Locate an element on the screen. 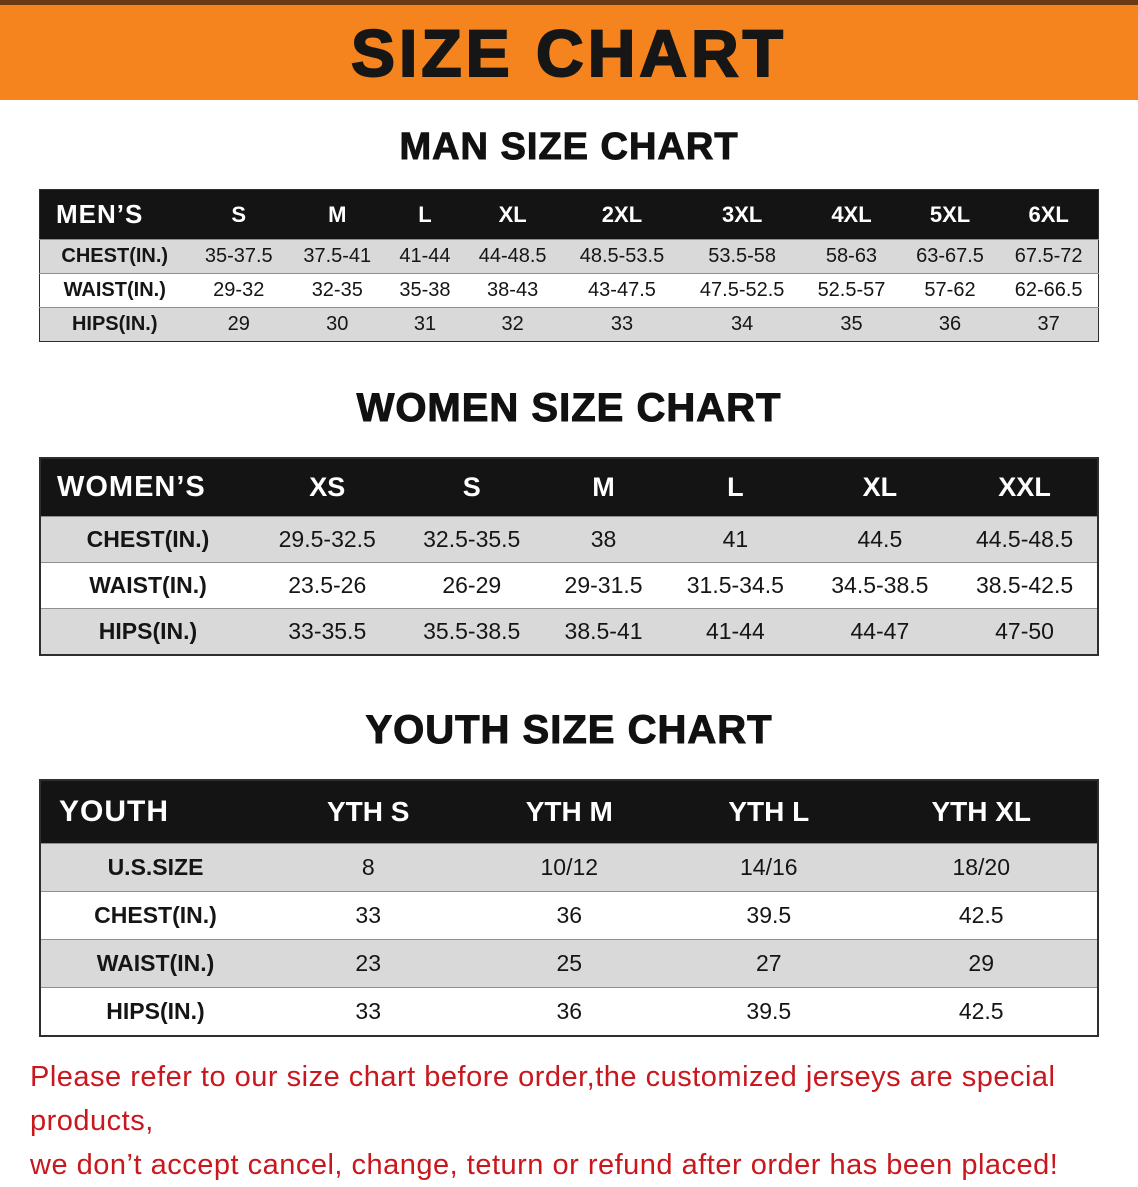  measurement-row: HIPS(IN.) 33 36 39.5 42.5 is located at coordinates (569, 1011).